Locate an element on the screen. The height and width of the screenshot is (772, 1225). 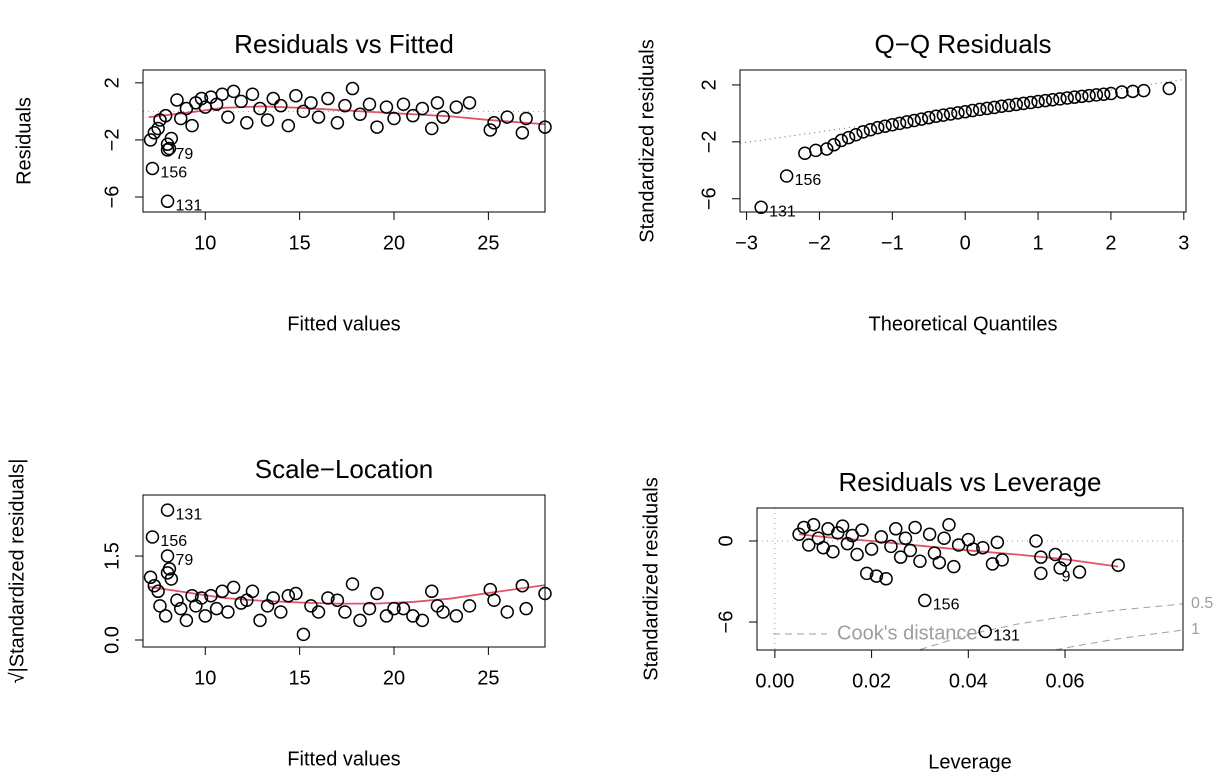
x-tick-label: 25 is located at coordinates (488, 243).